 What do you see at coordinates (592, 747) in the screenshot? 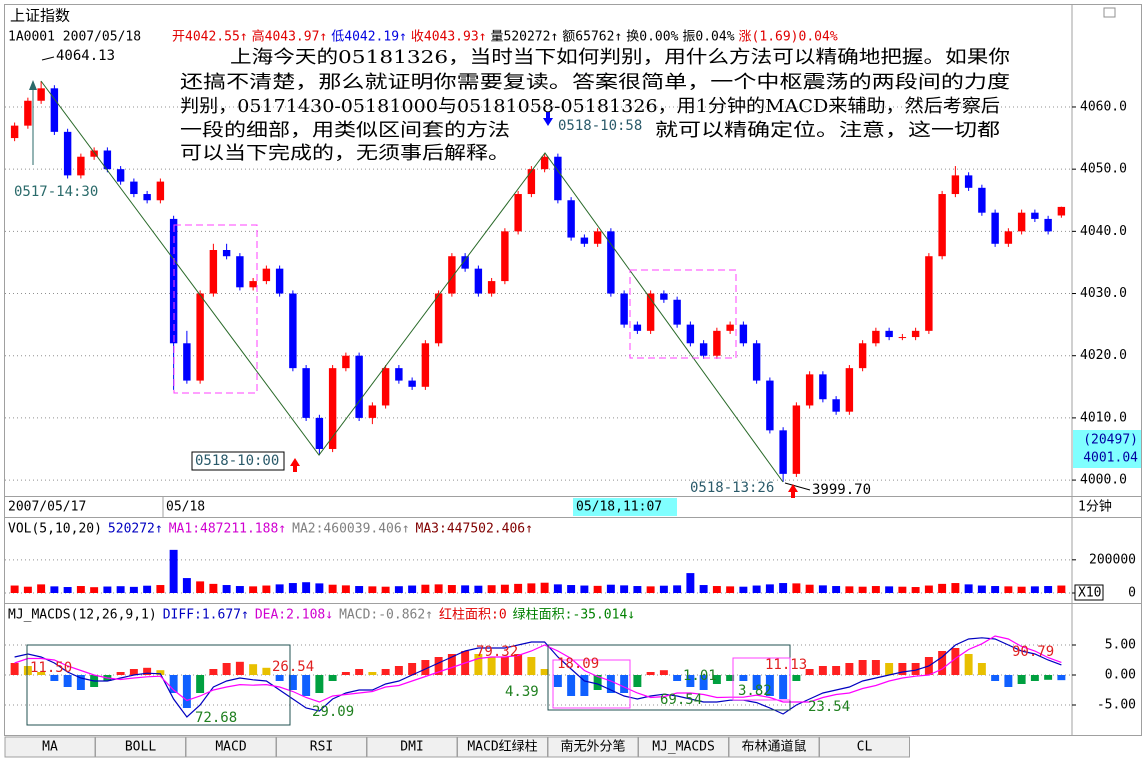
I see `tab-label: 南无外分笔` at bounding box center [592, 747].